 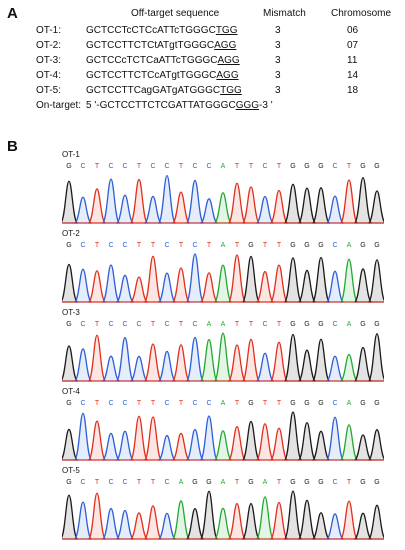 I want to click on off-target-sequence: GCTCCTTCagGATgATGGGCTGG, so click(x=164, y=90).